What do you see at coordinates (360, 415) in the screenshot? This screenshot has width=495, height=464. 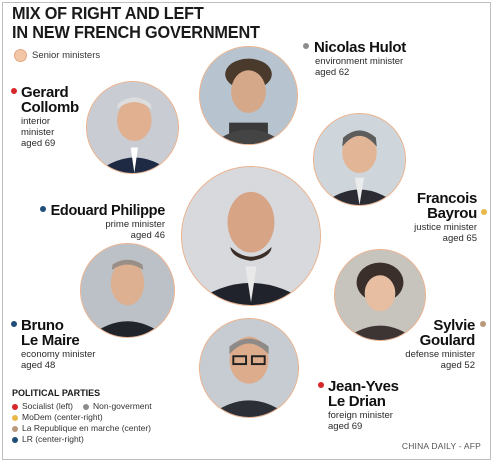 I see `ledrian-role: foreign minister` at bounding box center [360, 415].